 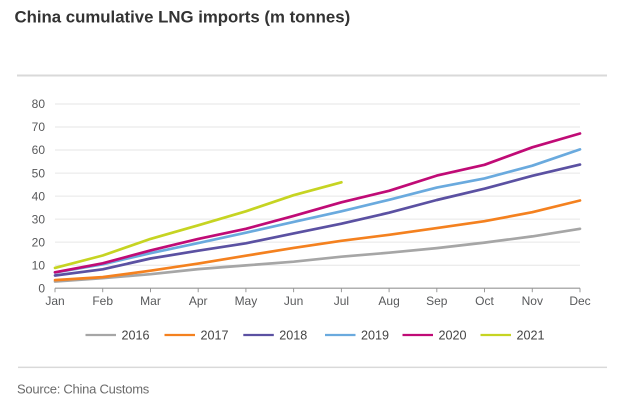 I want to click on svg-text: 30, so click(x=39, y=219).